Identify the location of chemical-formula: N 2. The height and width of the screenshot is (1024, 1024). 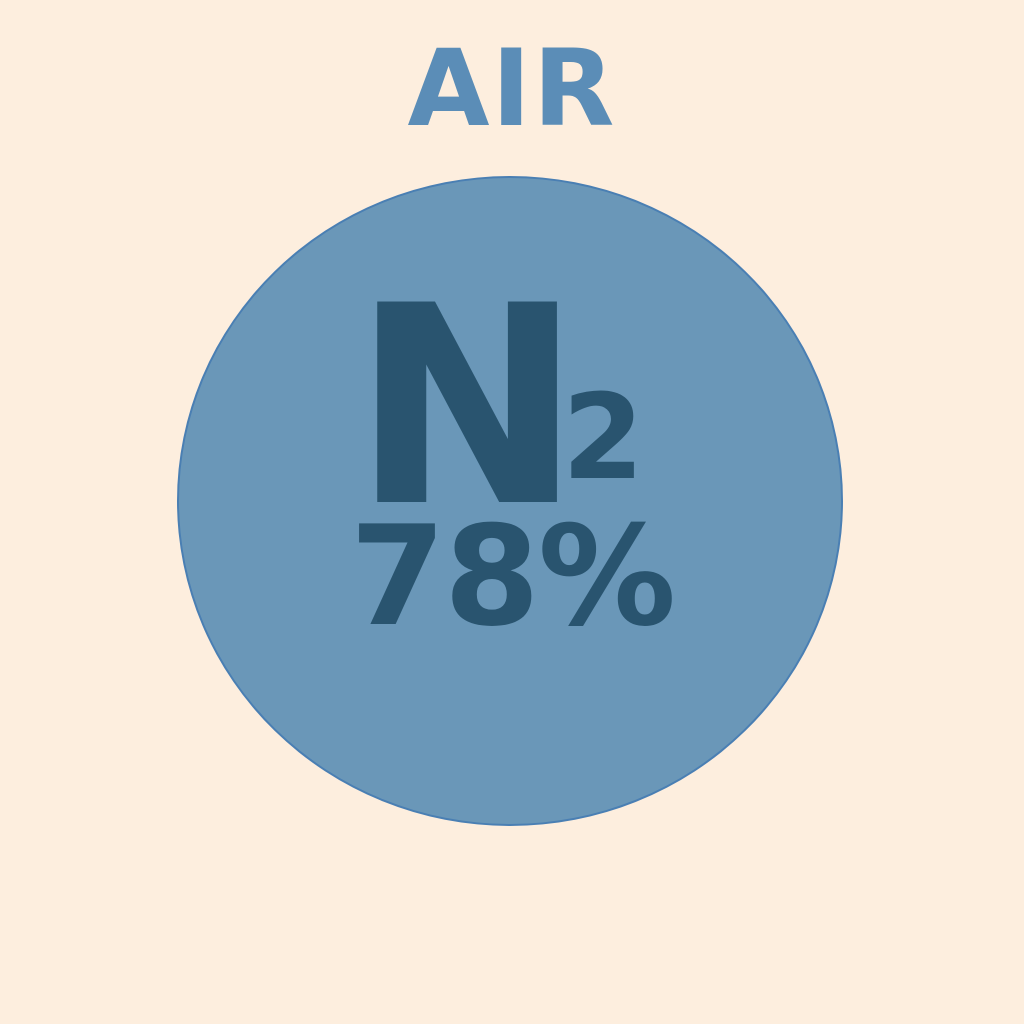
(512, 407).